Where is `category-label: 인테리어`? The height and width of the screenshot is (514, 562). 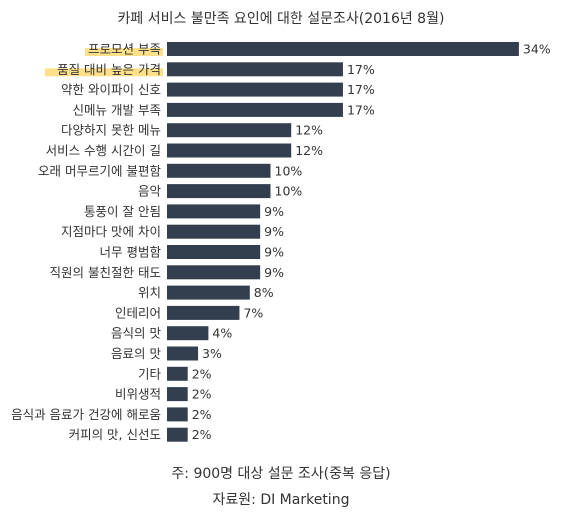
category-label: 인테리어 is located at coordinates (138, 312).